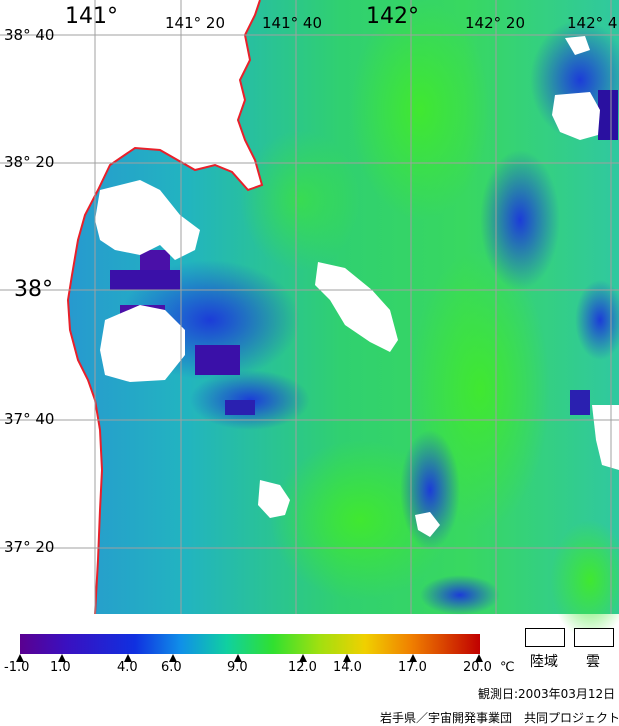  Describe the element at coordinates (302, 667) in the screenshot. I see `colorbar-tick-label: 12.0` at that location.